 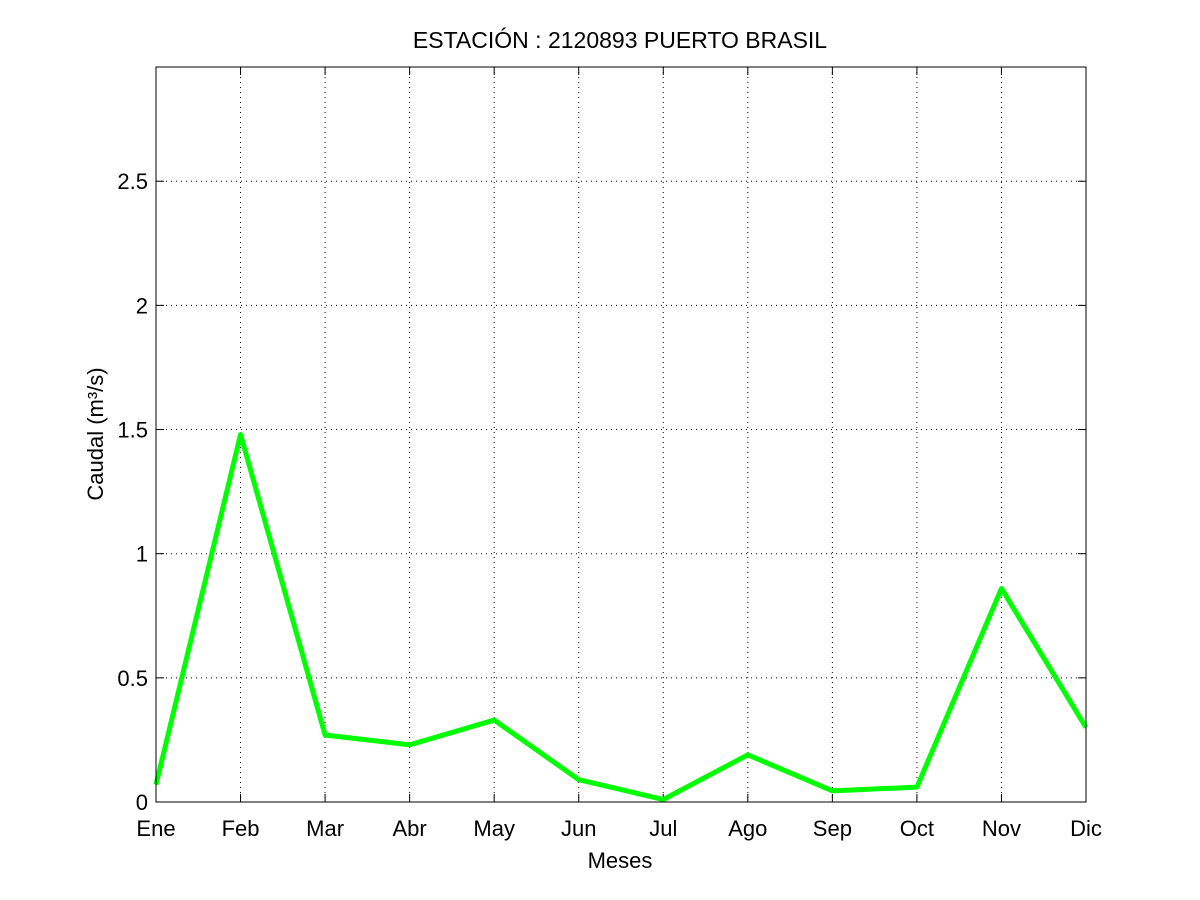 I want to click on x-tick-label: Sep, so click(x=832, y=828).